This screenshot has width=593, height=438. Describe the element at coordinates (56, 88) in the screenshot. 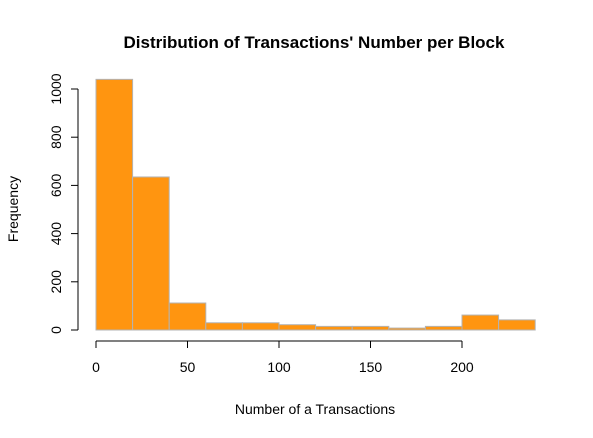

I see `y-tick-label: 1000` at that location.